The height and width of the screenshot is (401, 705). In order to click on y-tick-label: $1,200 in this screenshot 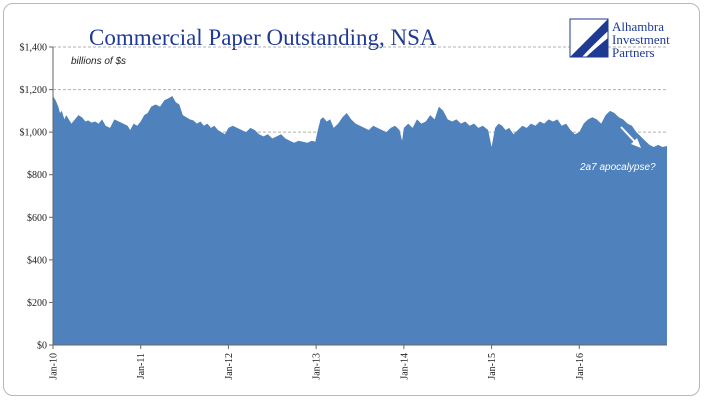, I will do `click(34, 90)`.